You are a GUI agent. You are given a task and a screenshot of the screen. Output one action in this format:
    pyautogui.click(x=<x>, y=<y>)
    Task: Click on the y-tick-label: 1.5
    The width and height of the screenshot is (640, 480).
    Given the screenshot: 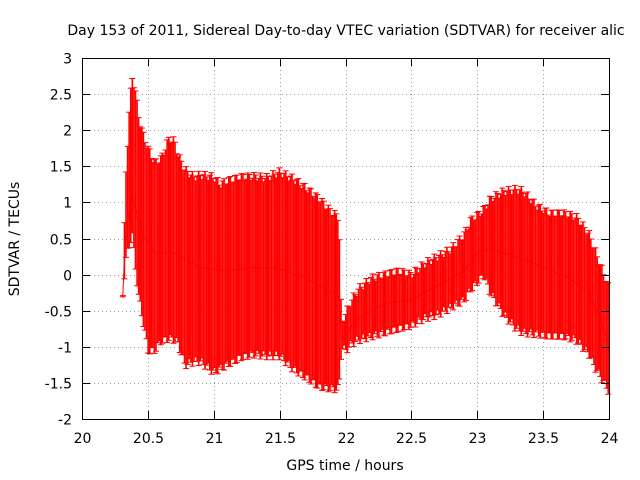 What is the action you would take?
    pyautogui.click(x=61, y=168)
    